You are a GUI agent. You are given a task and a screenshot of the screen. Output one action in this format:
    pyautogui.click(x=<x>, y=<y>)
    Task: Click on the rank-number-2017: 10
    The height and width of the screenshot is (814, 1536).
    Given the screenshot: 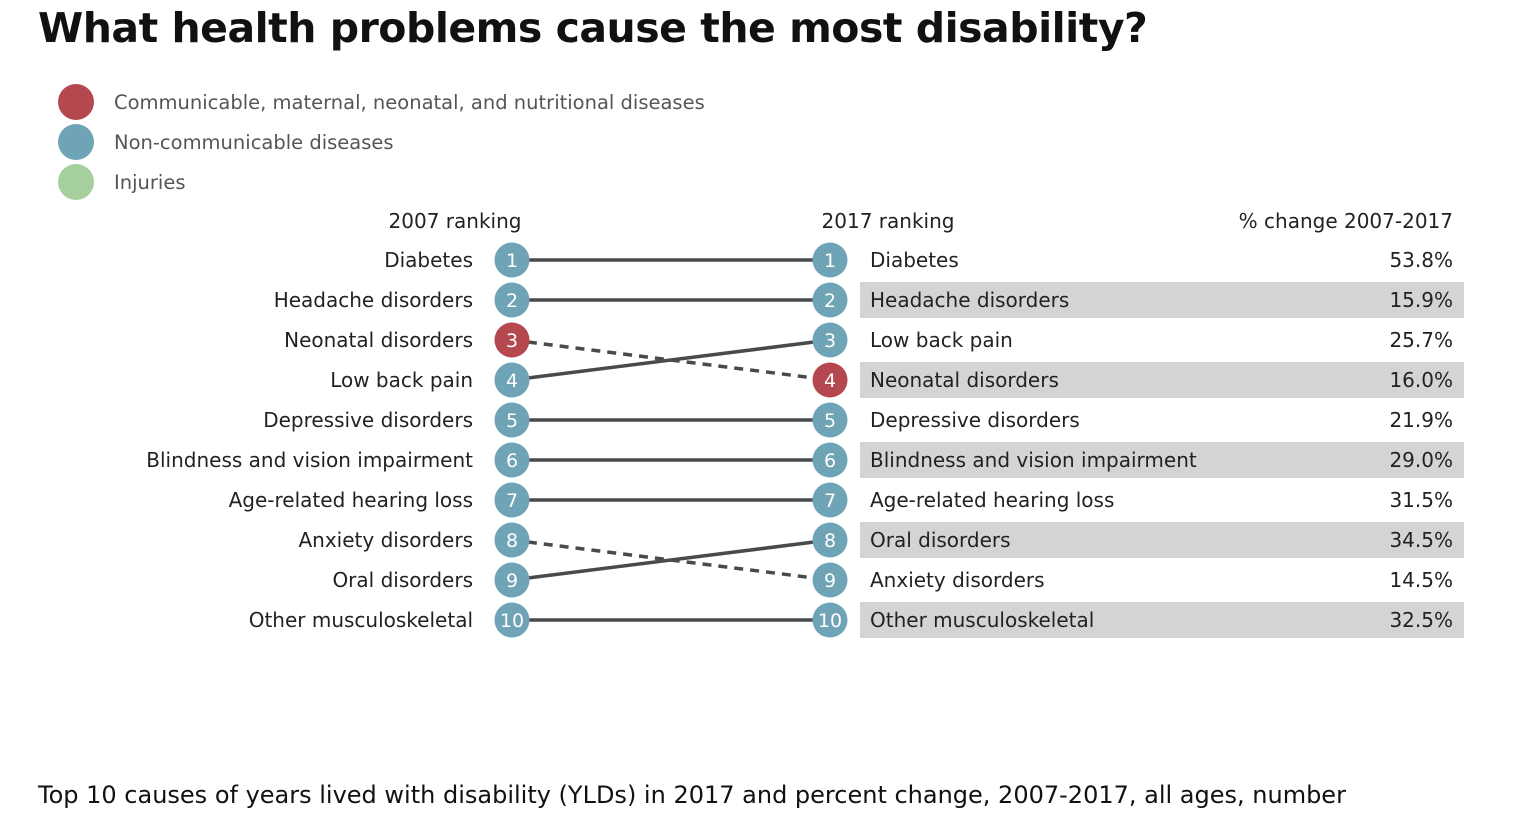 What is the action you would take?
    pyautogui.click(x=830, y=621)
    